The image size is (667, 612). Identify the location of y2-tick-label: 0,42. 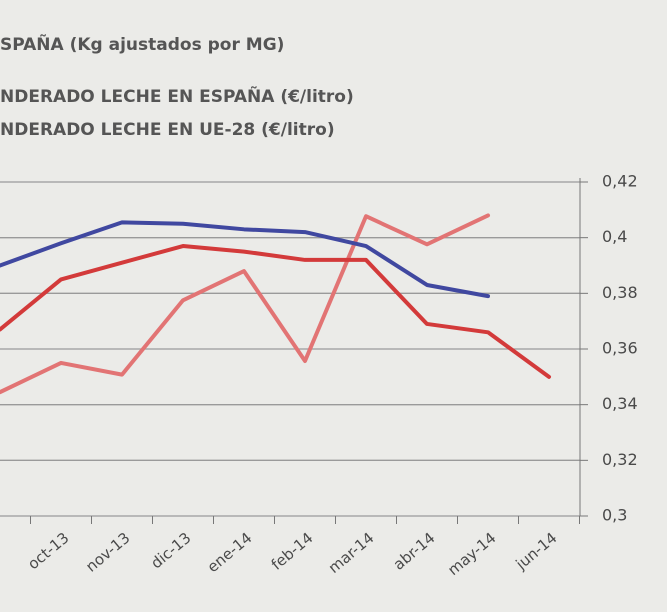
(620, 181).